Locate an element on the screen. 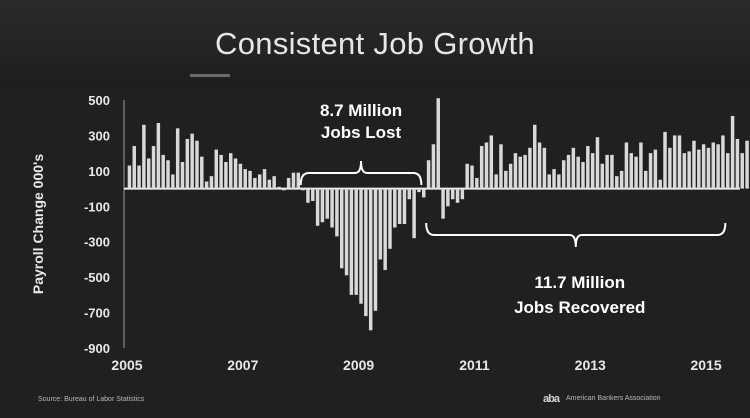 The width and height of the screenshot is (750, 418). x-tick-label: 2013 is located at coordinates (590, 365).